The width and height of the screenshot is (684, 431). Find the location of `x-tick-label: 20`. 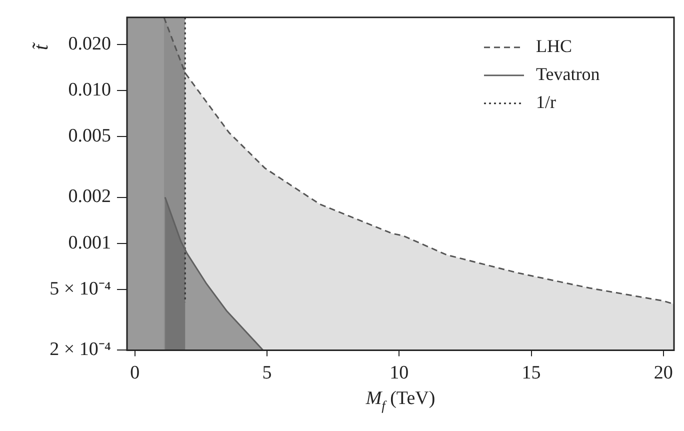

x-tick-label: 20 is located at coordinates (663, 373).